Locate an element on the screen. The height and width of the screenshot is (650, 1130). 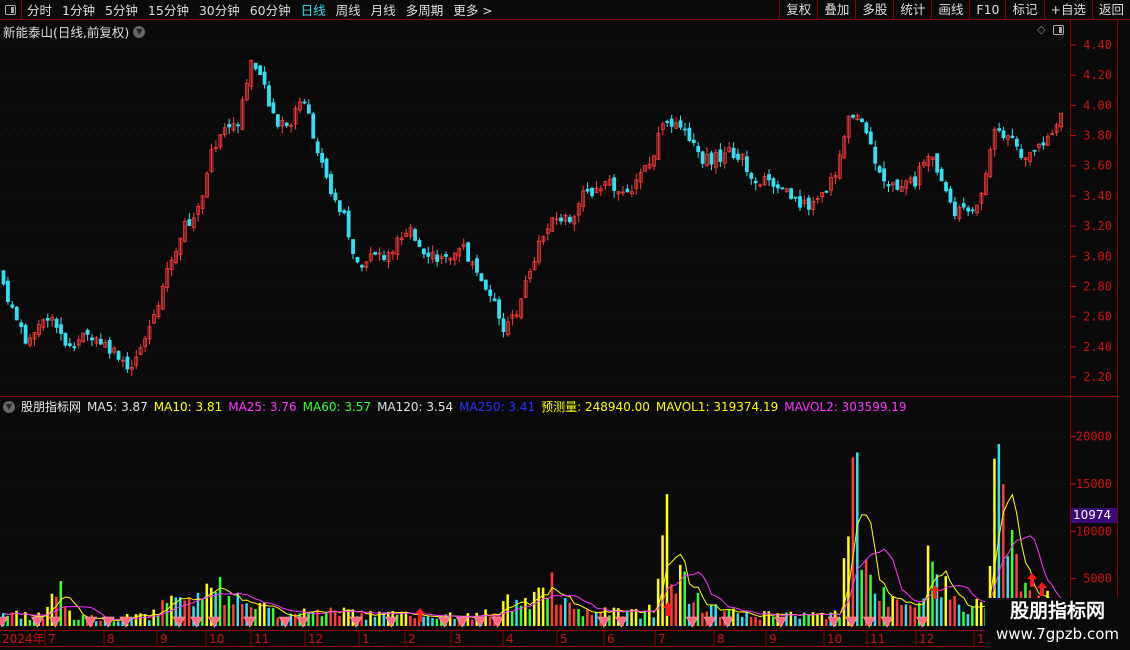
period-tab: 多周期 is located at coordinates (424, 10).